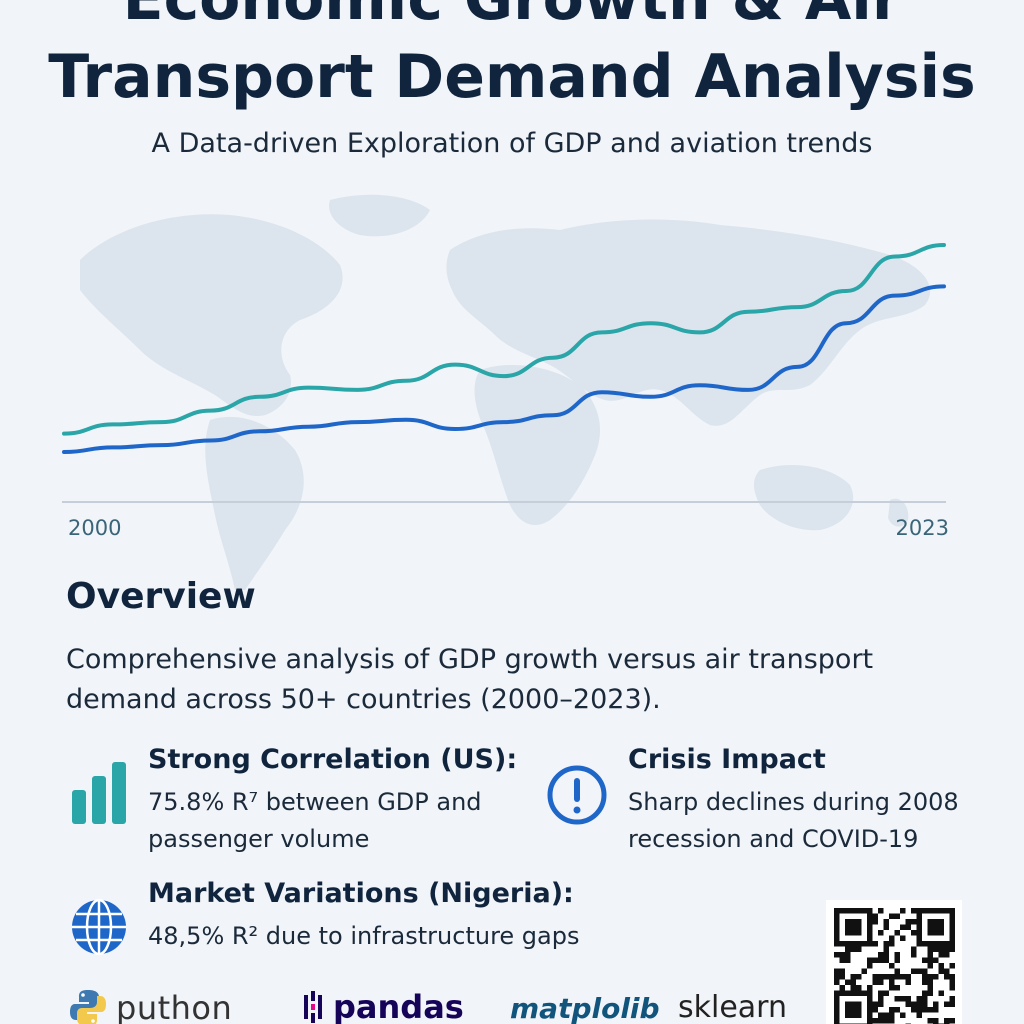 This screenshot has width=1024, height=1024. I want to click on python-logo-text: puthon, so click(174, 1006).